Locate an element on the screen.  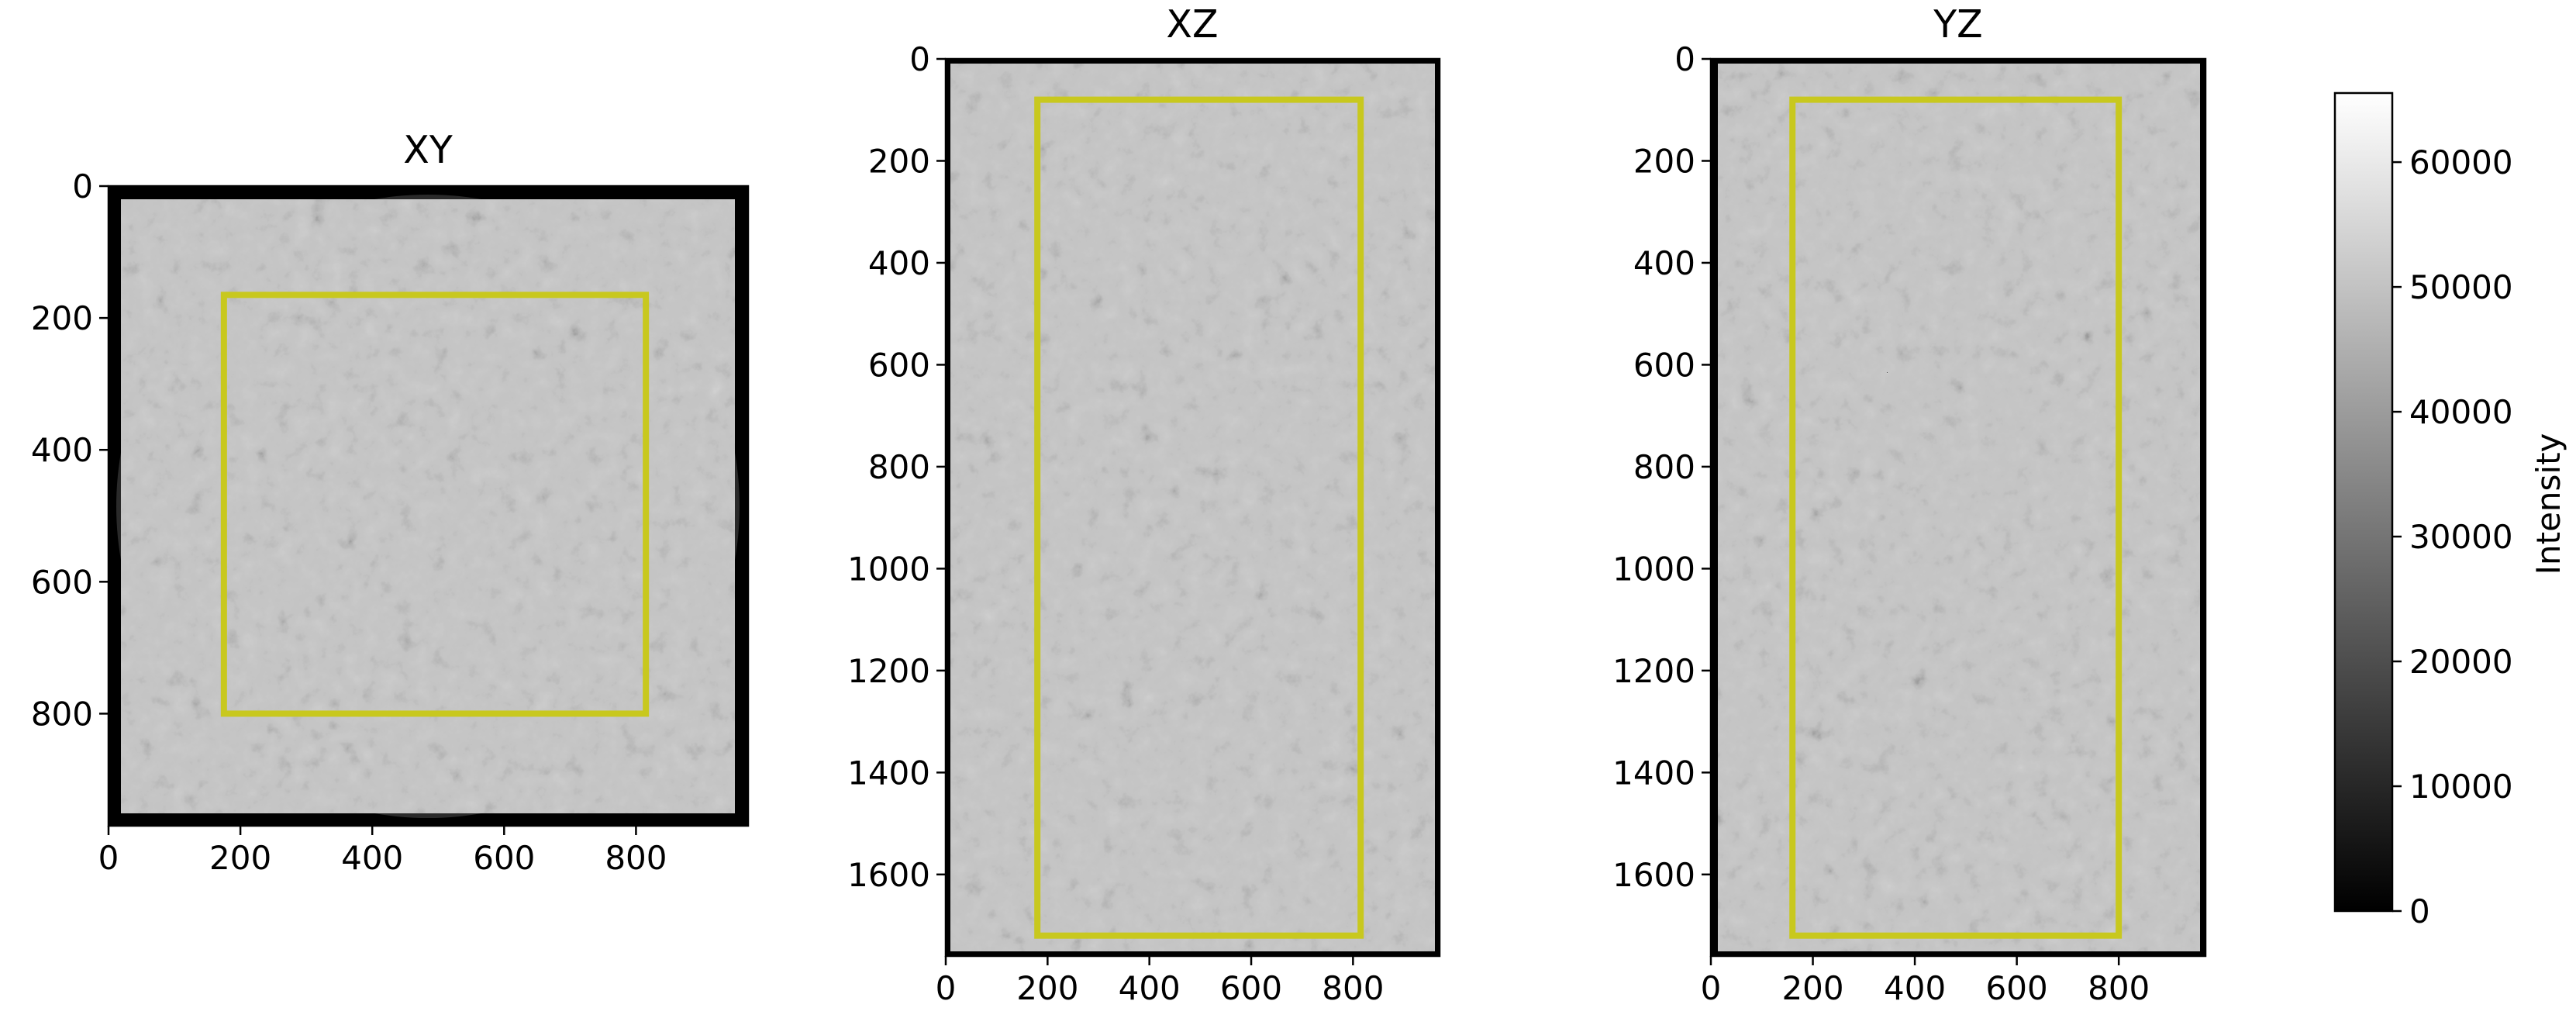
xy-y-tick-label: 800 is located at coordinates (62, 714).